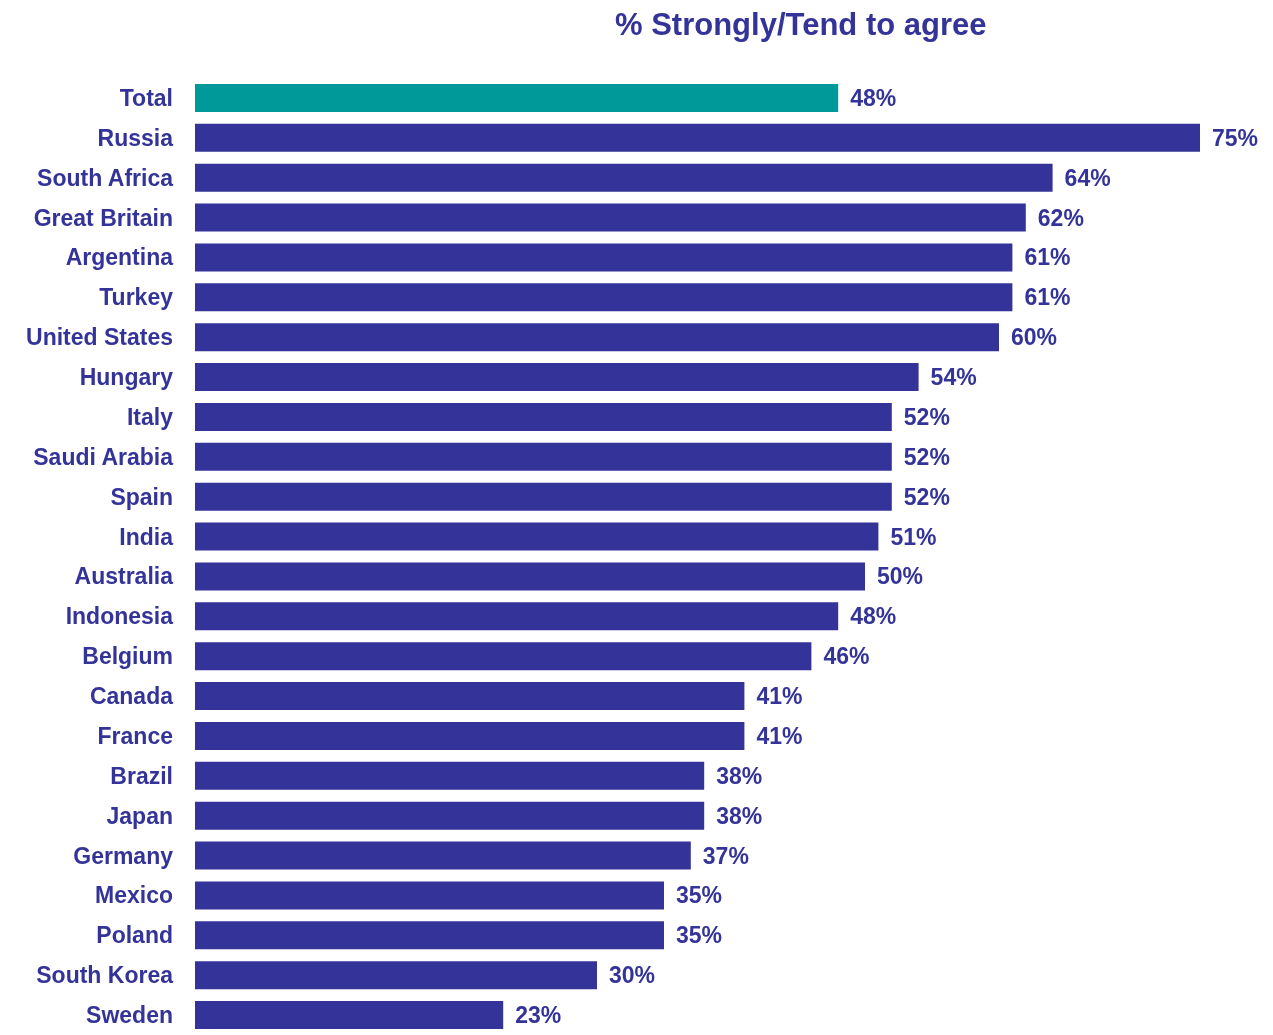  What do you see at coordinates (1235, 137) in the screenshot?
I see `data-label: 75%` at bounding box center [1235, 137].